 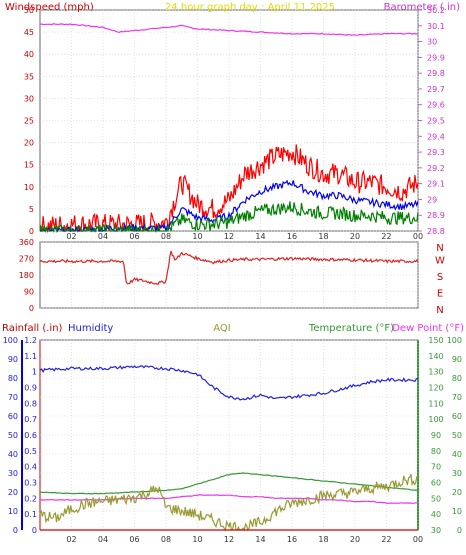 I want to click on y-tick-label-far: 40, so click(x=457, y=454).